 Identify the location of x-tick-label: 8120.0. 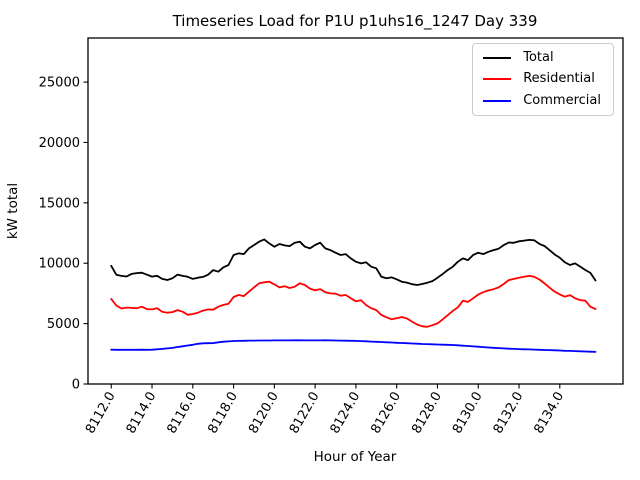
(264, 413).